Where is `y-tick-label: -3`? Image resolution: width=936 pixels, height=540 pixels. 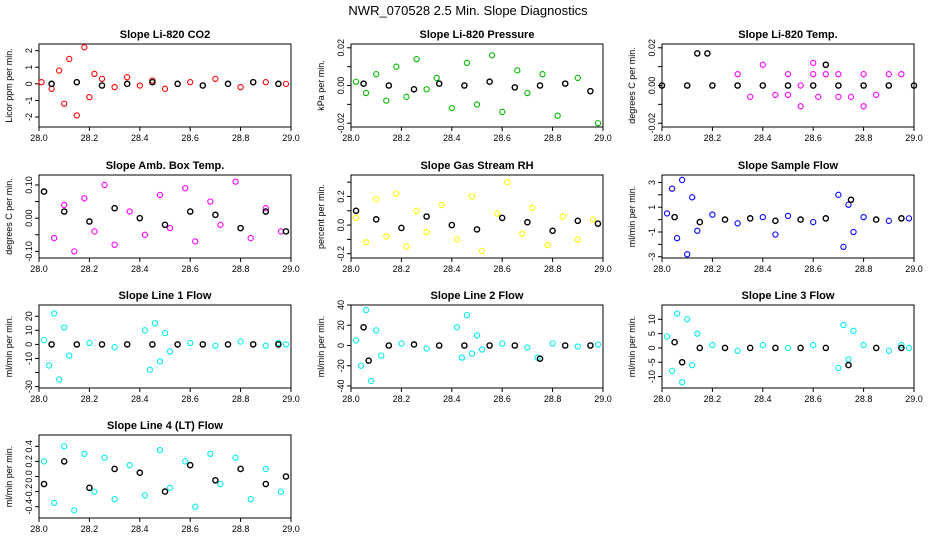
y-tick-label: -3 is located at coordinates (652, 257).